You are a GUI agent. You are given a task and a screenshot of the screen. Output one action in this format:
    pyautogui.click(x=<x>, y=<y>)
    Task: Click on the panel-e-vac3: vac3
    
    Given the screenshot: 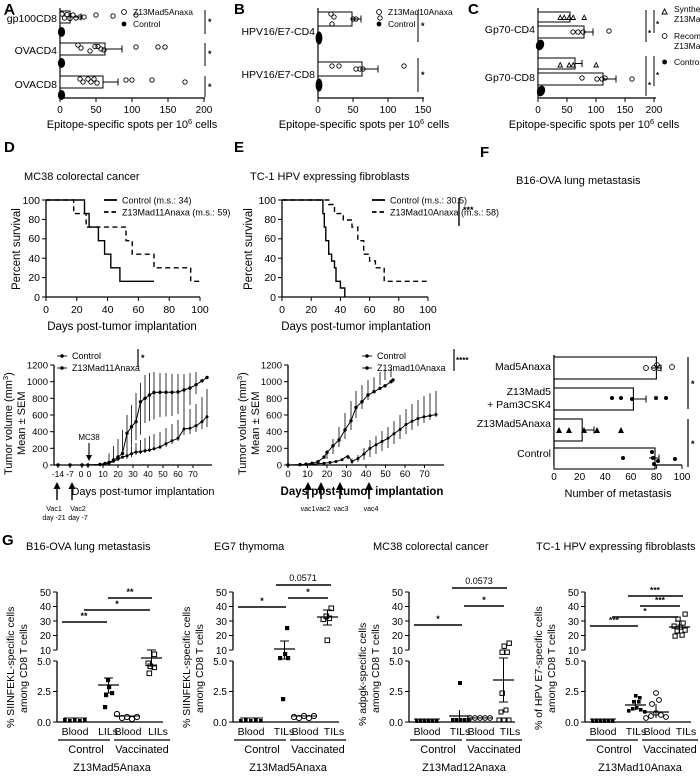 What is the action you would take?
    pyautogui.click(x=341, y=509)
    